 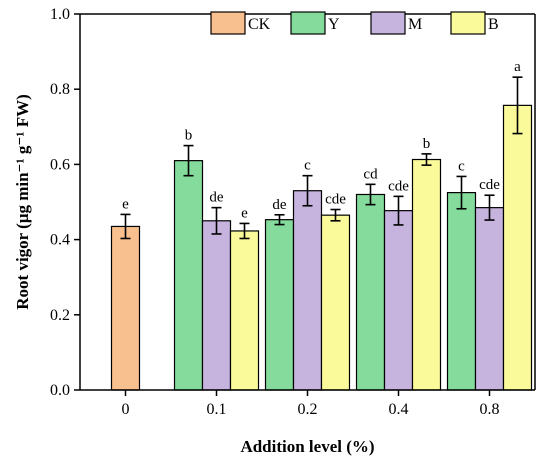 What do you see at coordinates (388, 23) in the screenshot?
I see `legend-swatch-m` at bounding box center [388, 23].